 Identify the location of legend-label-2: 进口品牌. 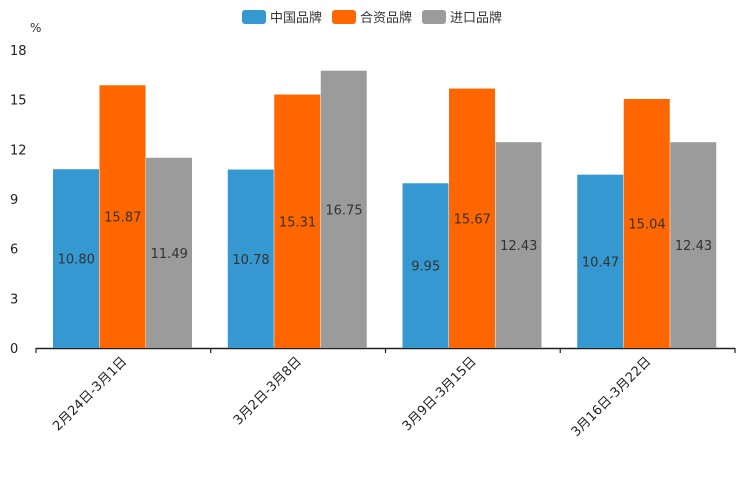
(476, 18).